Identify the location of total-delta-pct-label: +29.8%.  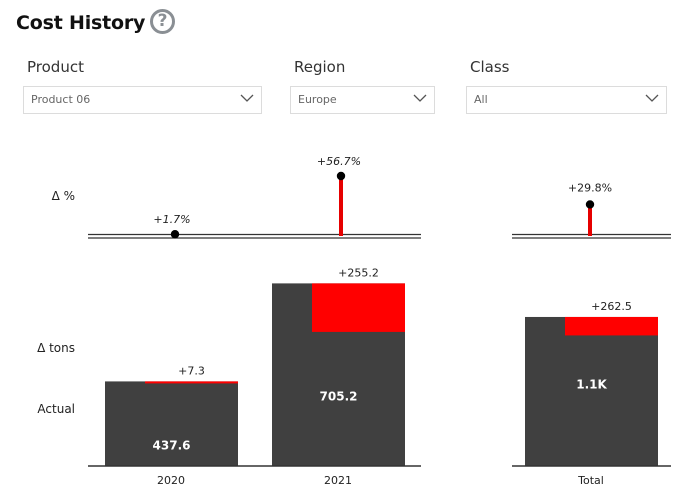
(590, 187).